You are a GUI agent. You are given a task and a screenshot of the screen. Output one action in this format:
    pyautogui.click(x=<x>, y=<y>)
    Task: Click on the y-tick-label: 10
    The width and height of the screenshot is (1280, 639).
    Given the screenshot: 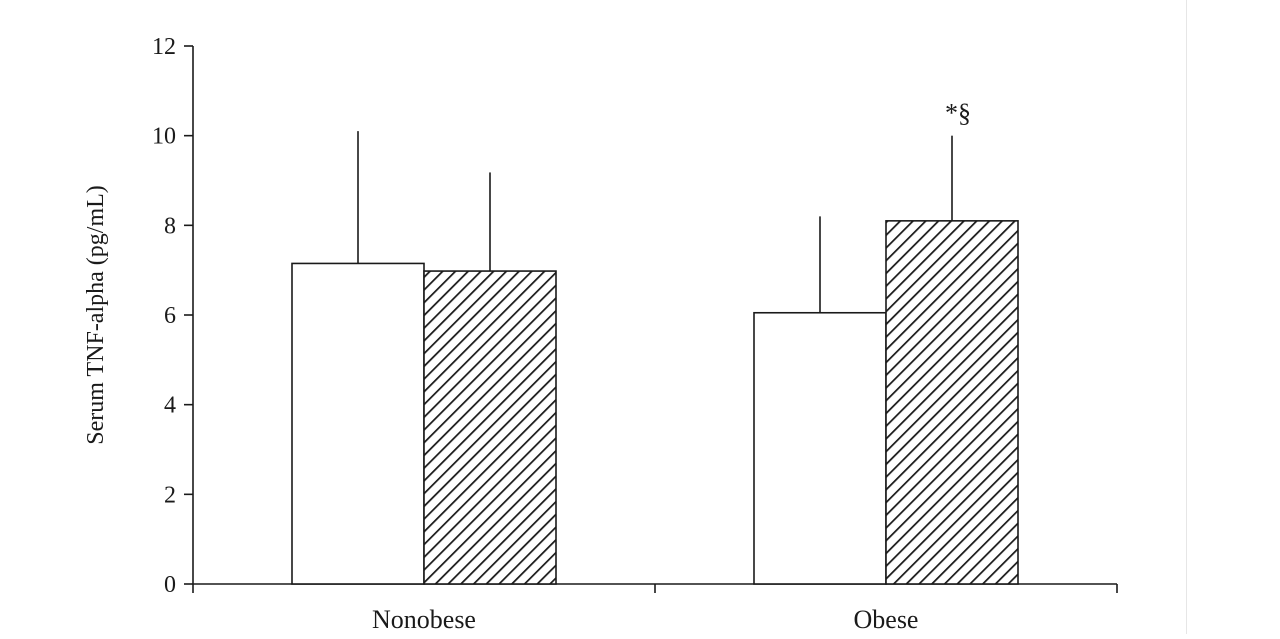 What is the action you would take?
    pyautogui.click(x=164, y=137)
    